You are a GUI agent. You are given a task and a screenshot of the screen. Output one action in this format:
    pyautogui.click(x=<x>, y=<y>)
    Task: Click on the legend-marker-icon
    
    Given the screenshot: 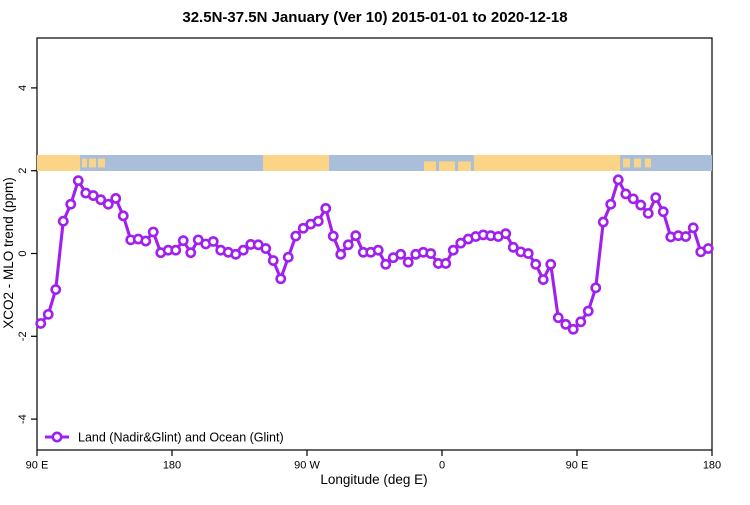 What is the action you would take?
    pyautogui.click(x=57, y=437)
    